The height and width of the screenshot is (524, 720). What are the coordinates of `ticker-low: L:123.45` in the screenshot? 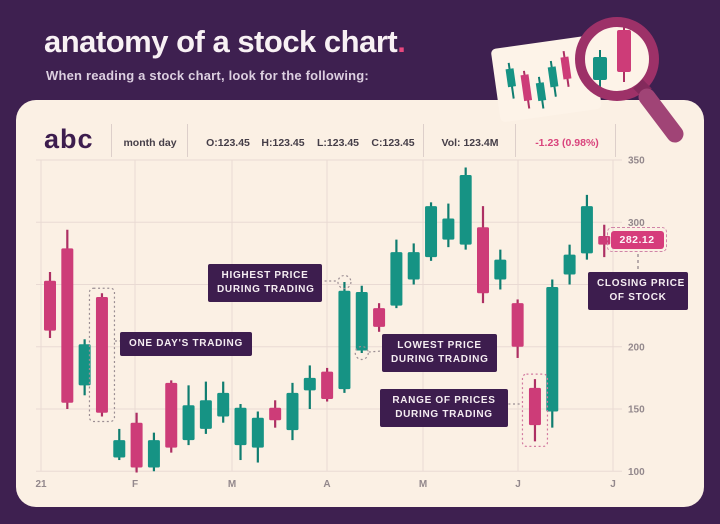 It's located at (338, 143).